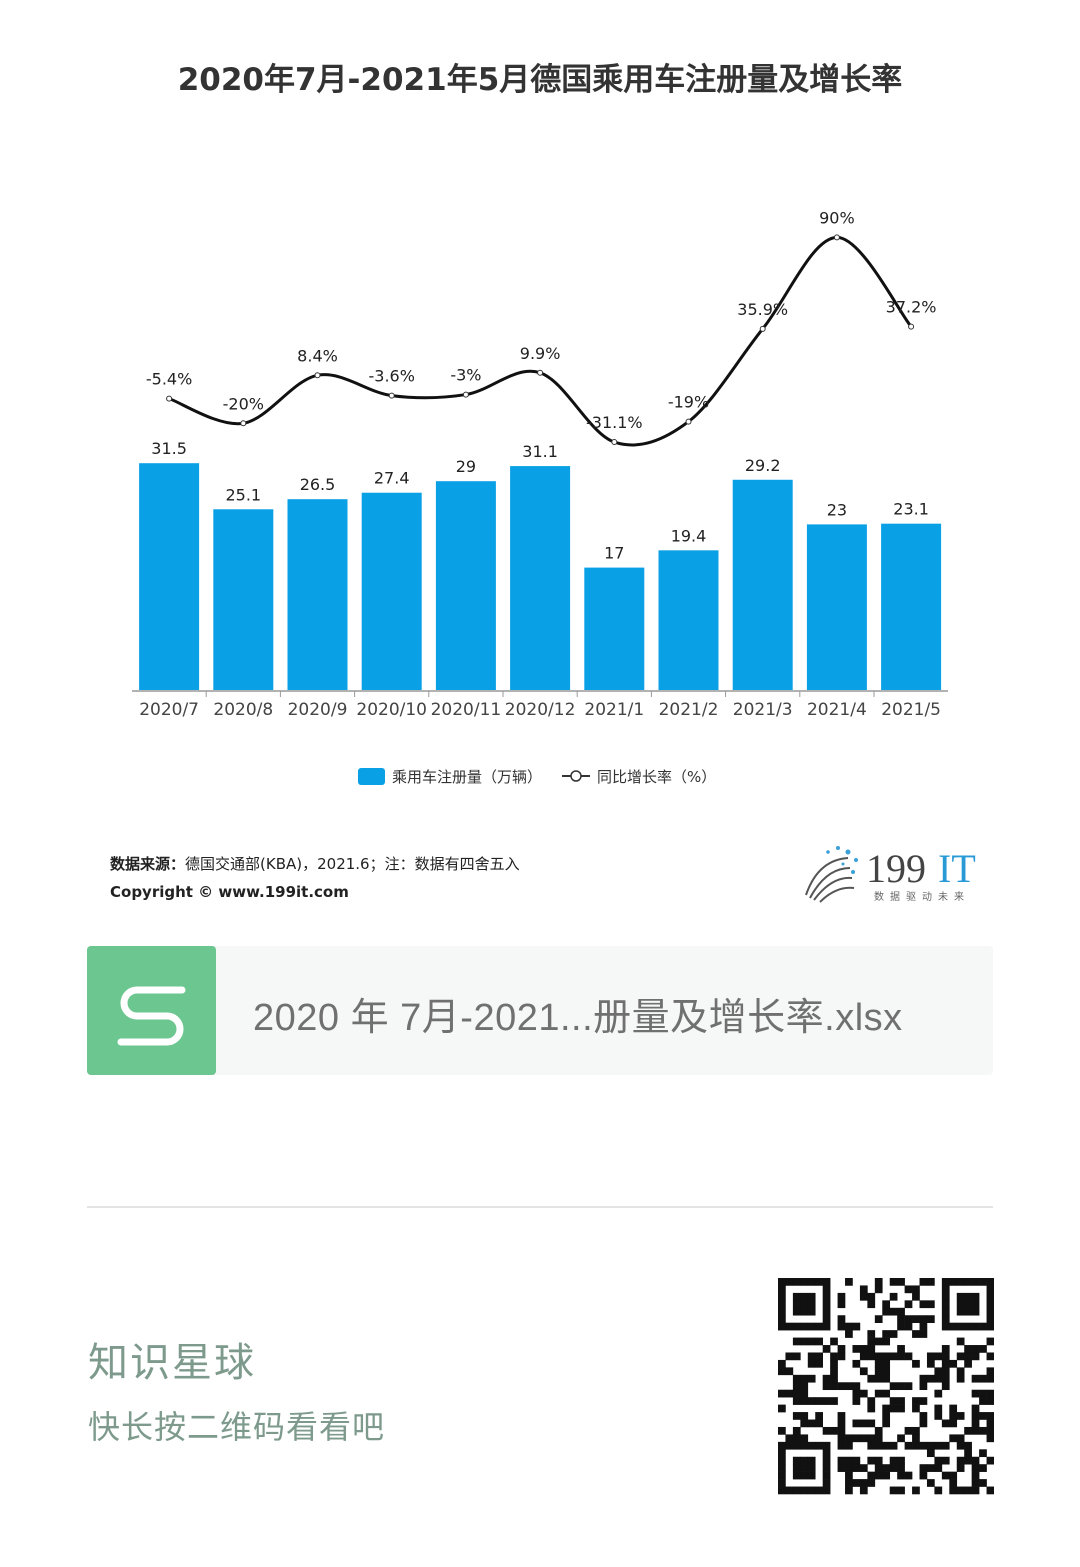 Image resolution: width=1080 pixels, height=1567 pixels. What do you see at coordinates (578, 1018) in the screenshot?
I see `file-name: 2020 年 7月-2021...册量及增长率.xlsx` at bounding box center [578, 1018].